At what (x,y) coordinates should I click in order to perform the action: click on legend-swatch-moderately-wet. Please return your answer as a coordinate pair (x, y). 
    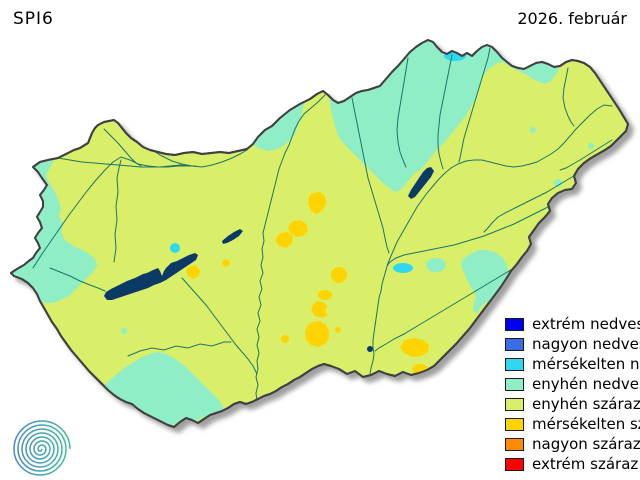
    Looking at the image, I should click on (514, 364).